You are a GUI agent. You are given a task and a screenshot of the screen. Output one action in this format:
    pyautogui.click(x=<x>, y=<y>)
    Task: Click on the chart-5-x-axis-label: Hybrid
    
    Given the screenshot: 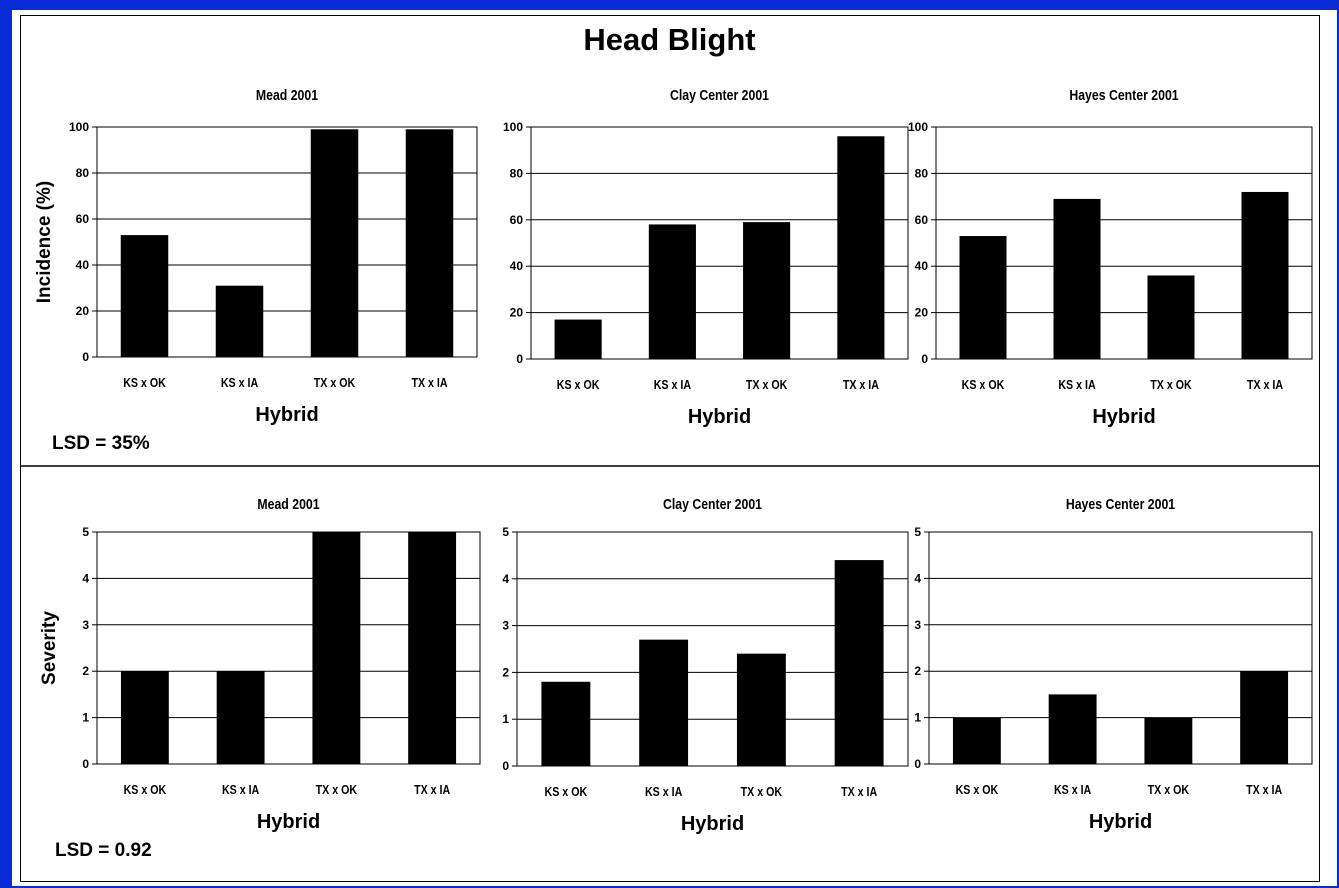 What is the action you would take?
    pyautogui.click(x=712, y=824)
    